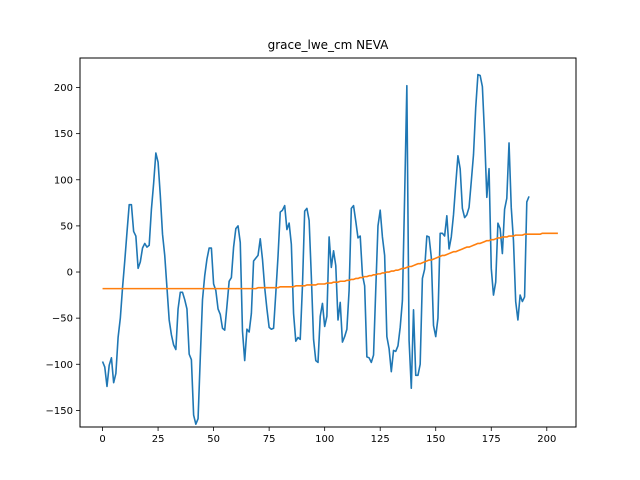  What do you see at coordinates (380, 439) in the screenshot?
I see `x-tick-label: 125` at bounding box center [380, 439].